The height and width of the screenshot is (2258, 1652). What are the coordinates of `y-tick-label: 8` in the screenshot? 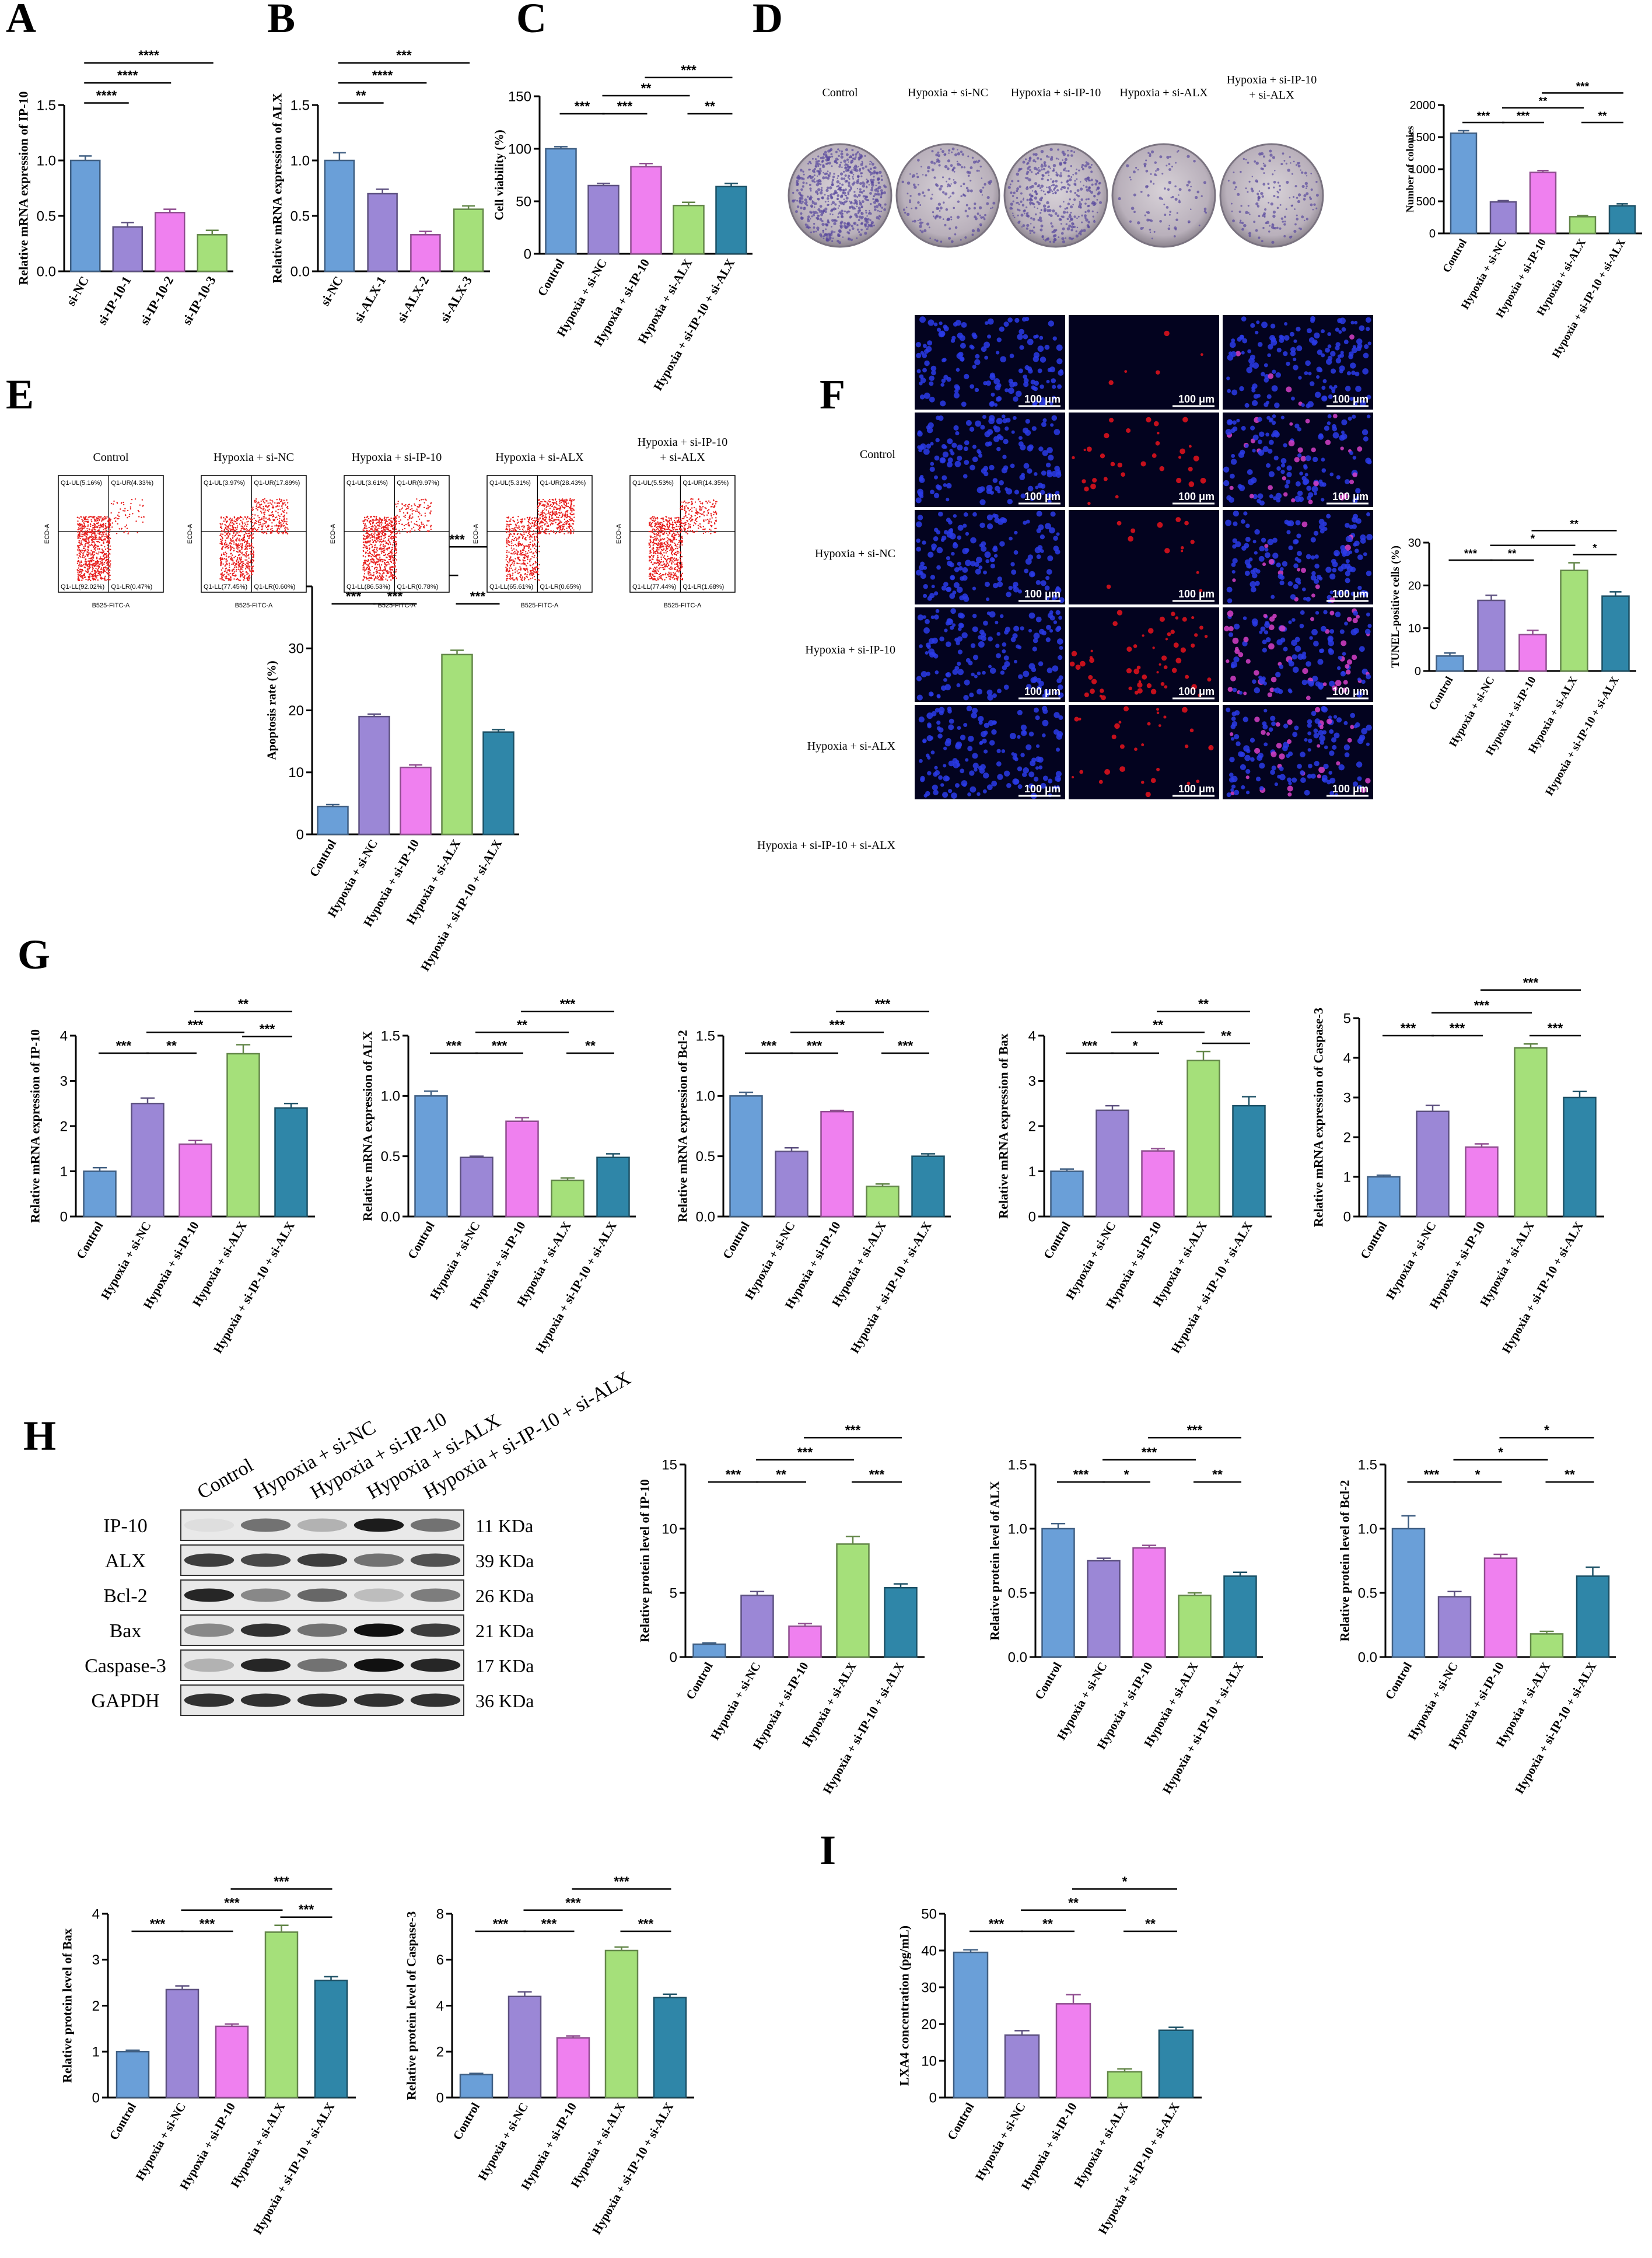 It's located at (440, 1914).